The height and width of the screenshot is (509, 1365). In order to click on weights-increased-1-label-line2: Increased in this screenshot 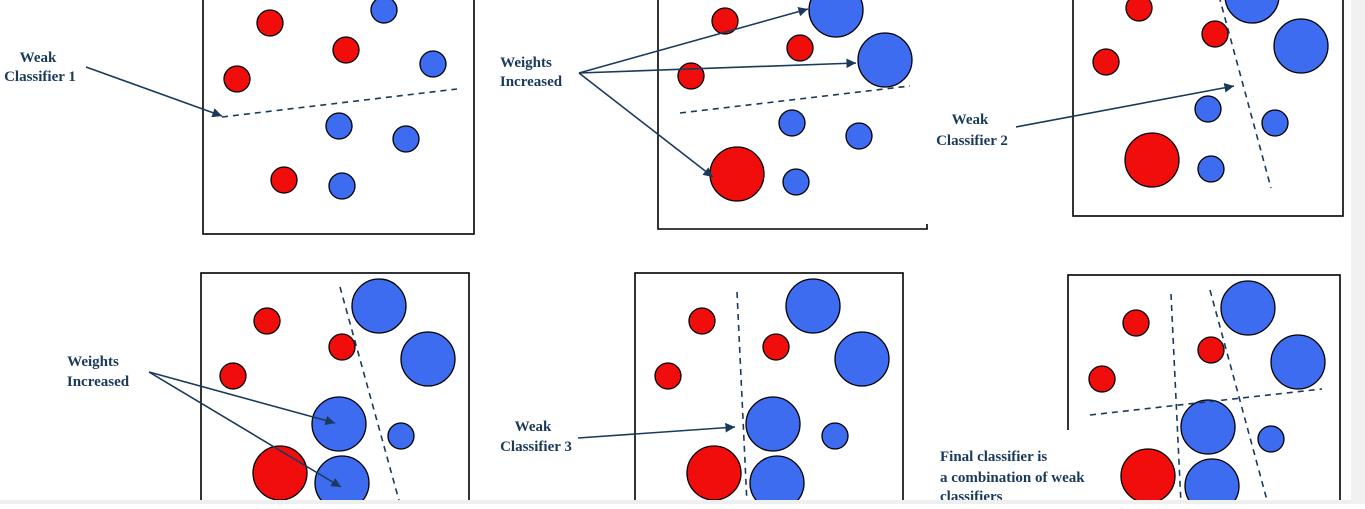, I will do `click(531, 82)`.